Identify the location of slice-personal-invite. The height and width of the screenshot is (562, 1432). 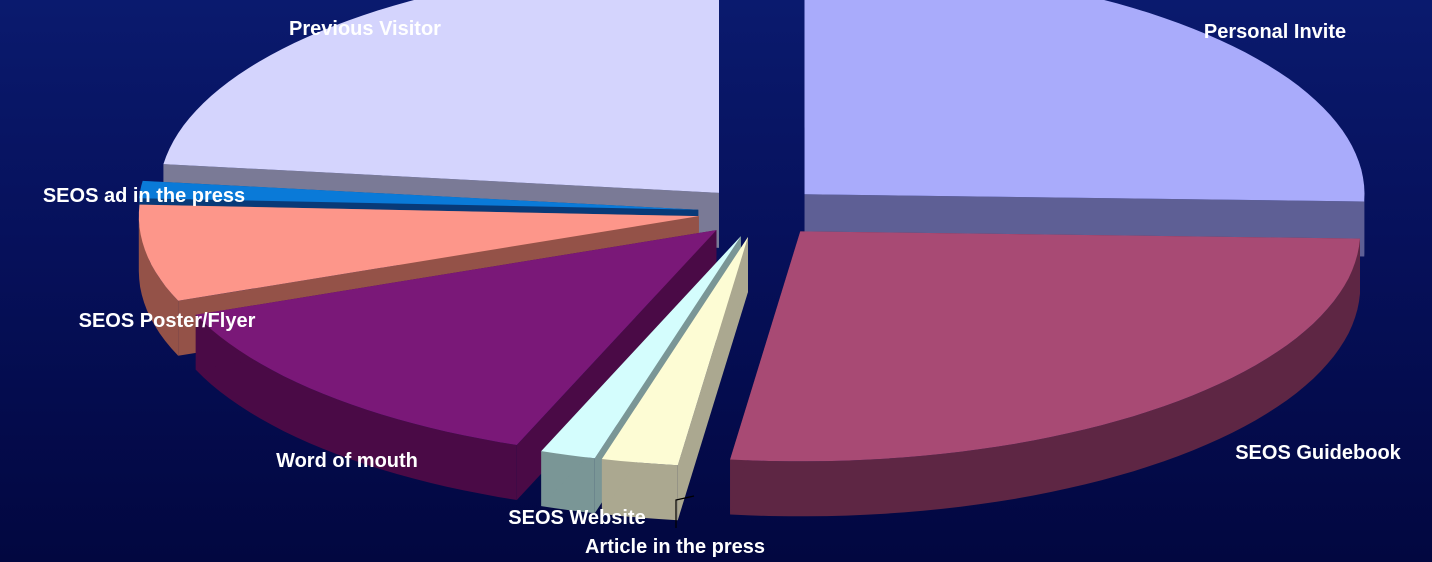
(1084, 101).